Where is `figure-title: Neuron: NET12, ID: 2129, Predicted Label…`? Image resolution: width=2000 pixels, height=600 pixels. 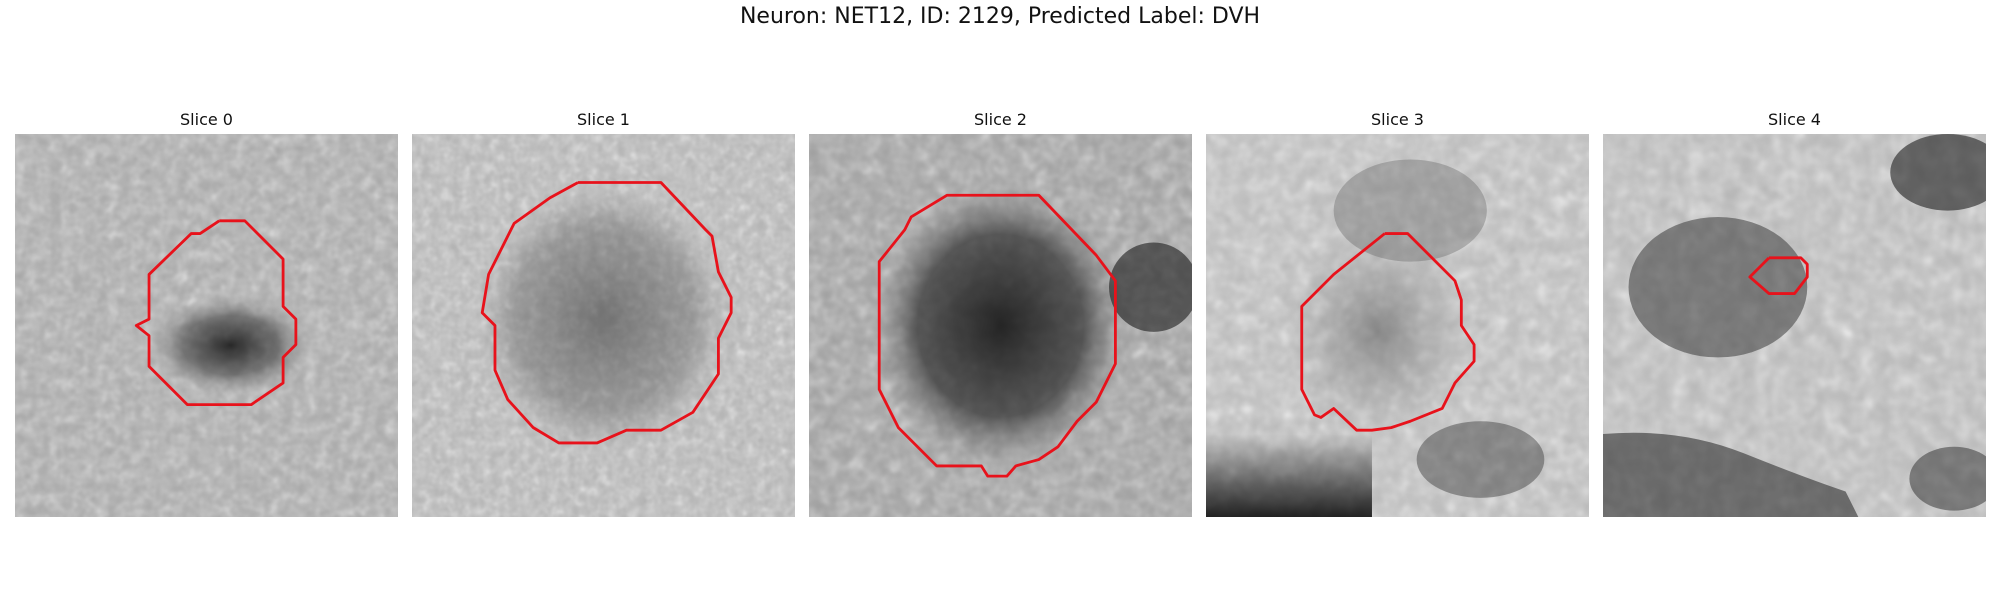
figure-title: Neuron: NET12, ID: 2129, Predicted Label… is located at coordinates (1000, 16).